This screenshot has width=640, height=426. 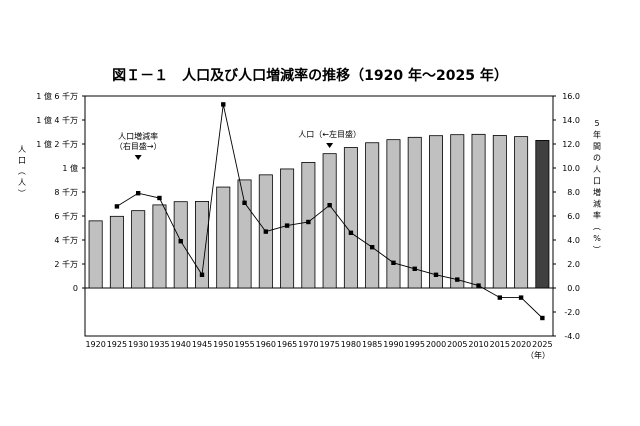 What do you see at coordinates (478, 285) in the screenshot?
I see `rate-point-2010` at bounding box center [478, 285].